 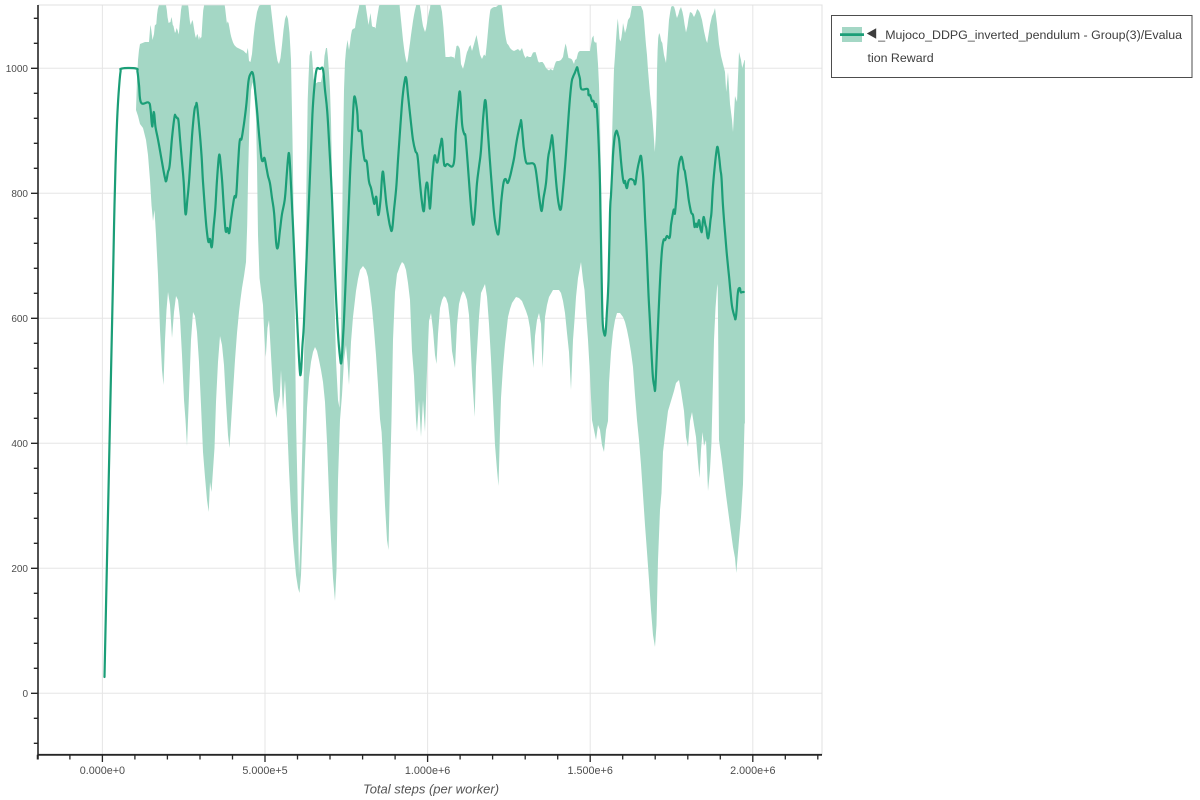 I want to click on svg-text: tion Reward, so click(x=901, y=58).